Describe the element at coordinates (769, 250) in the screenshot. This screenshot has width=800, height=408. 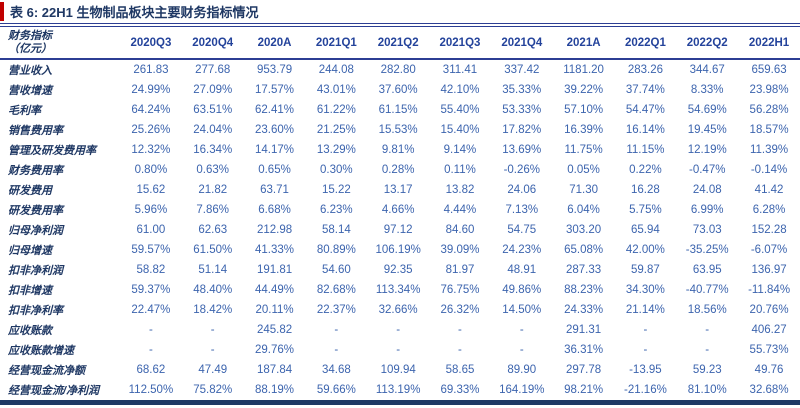
I see `cell-value: -6.07%` at that location.